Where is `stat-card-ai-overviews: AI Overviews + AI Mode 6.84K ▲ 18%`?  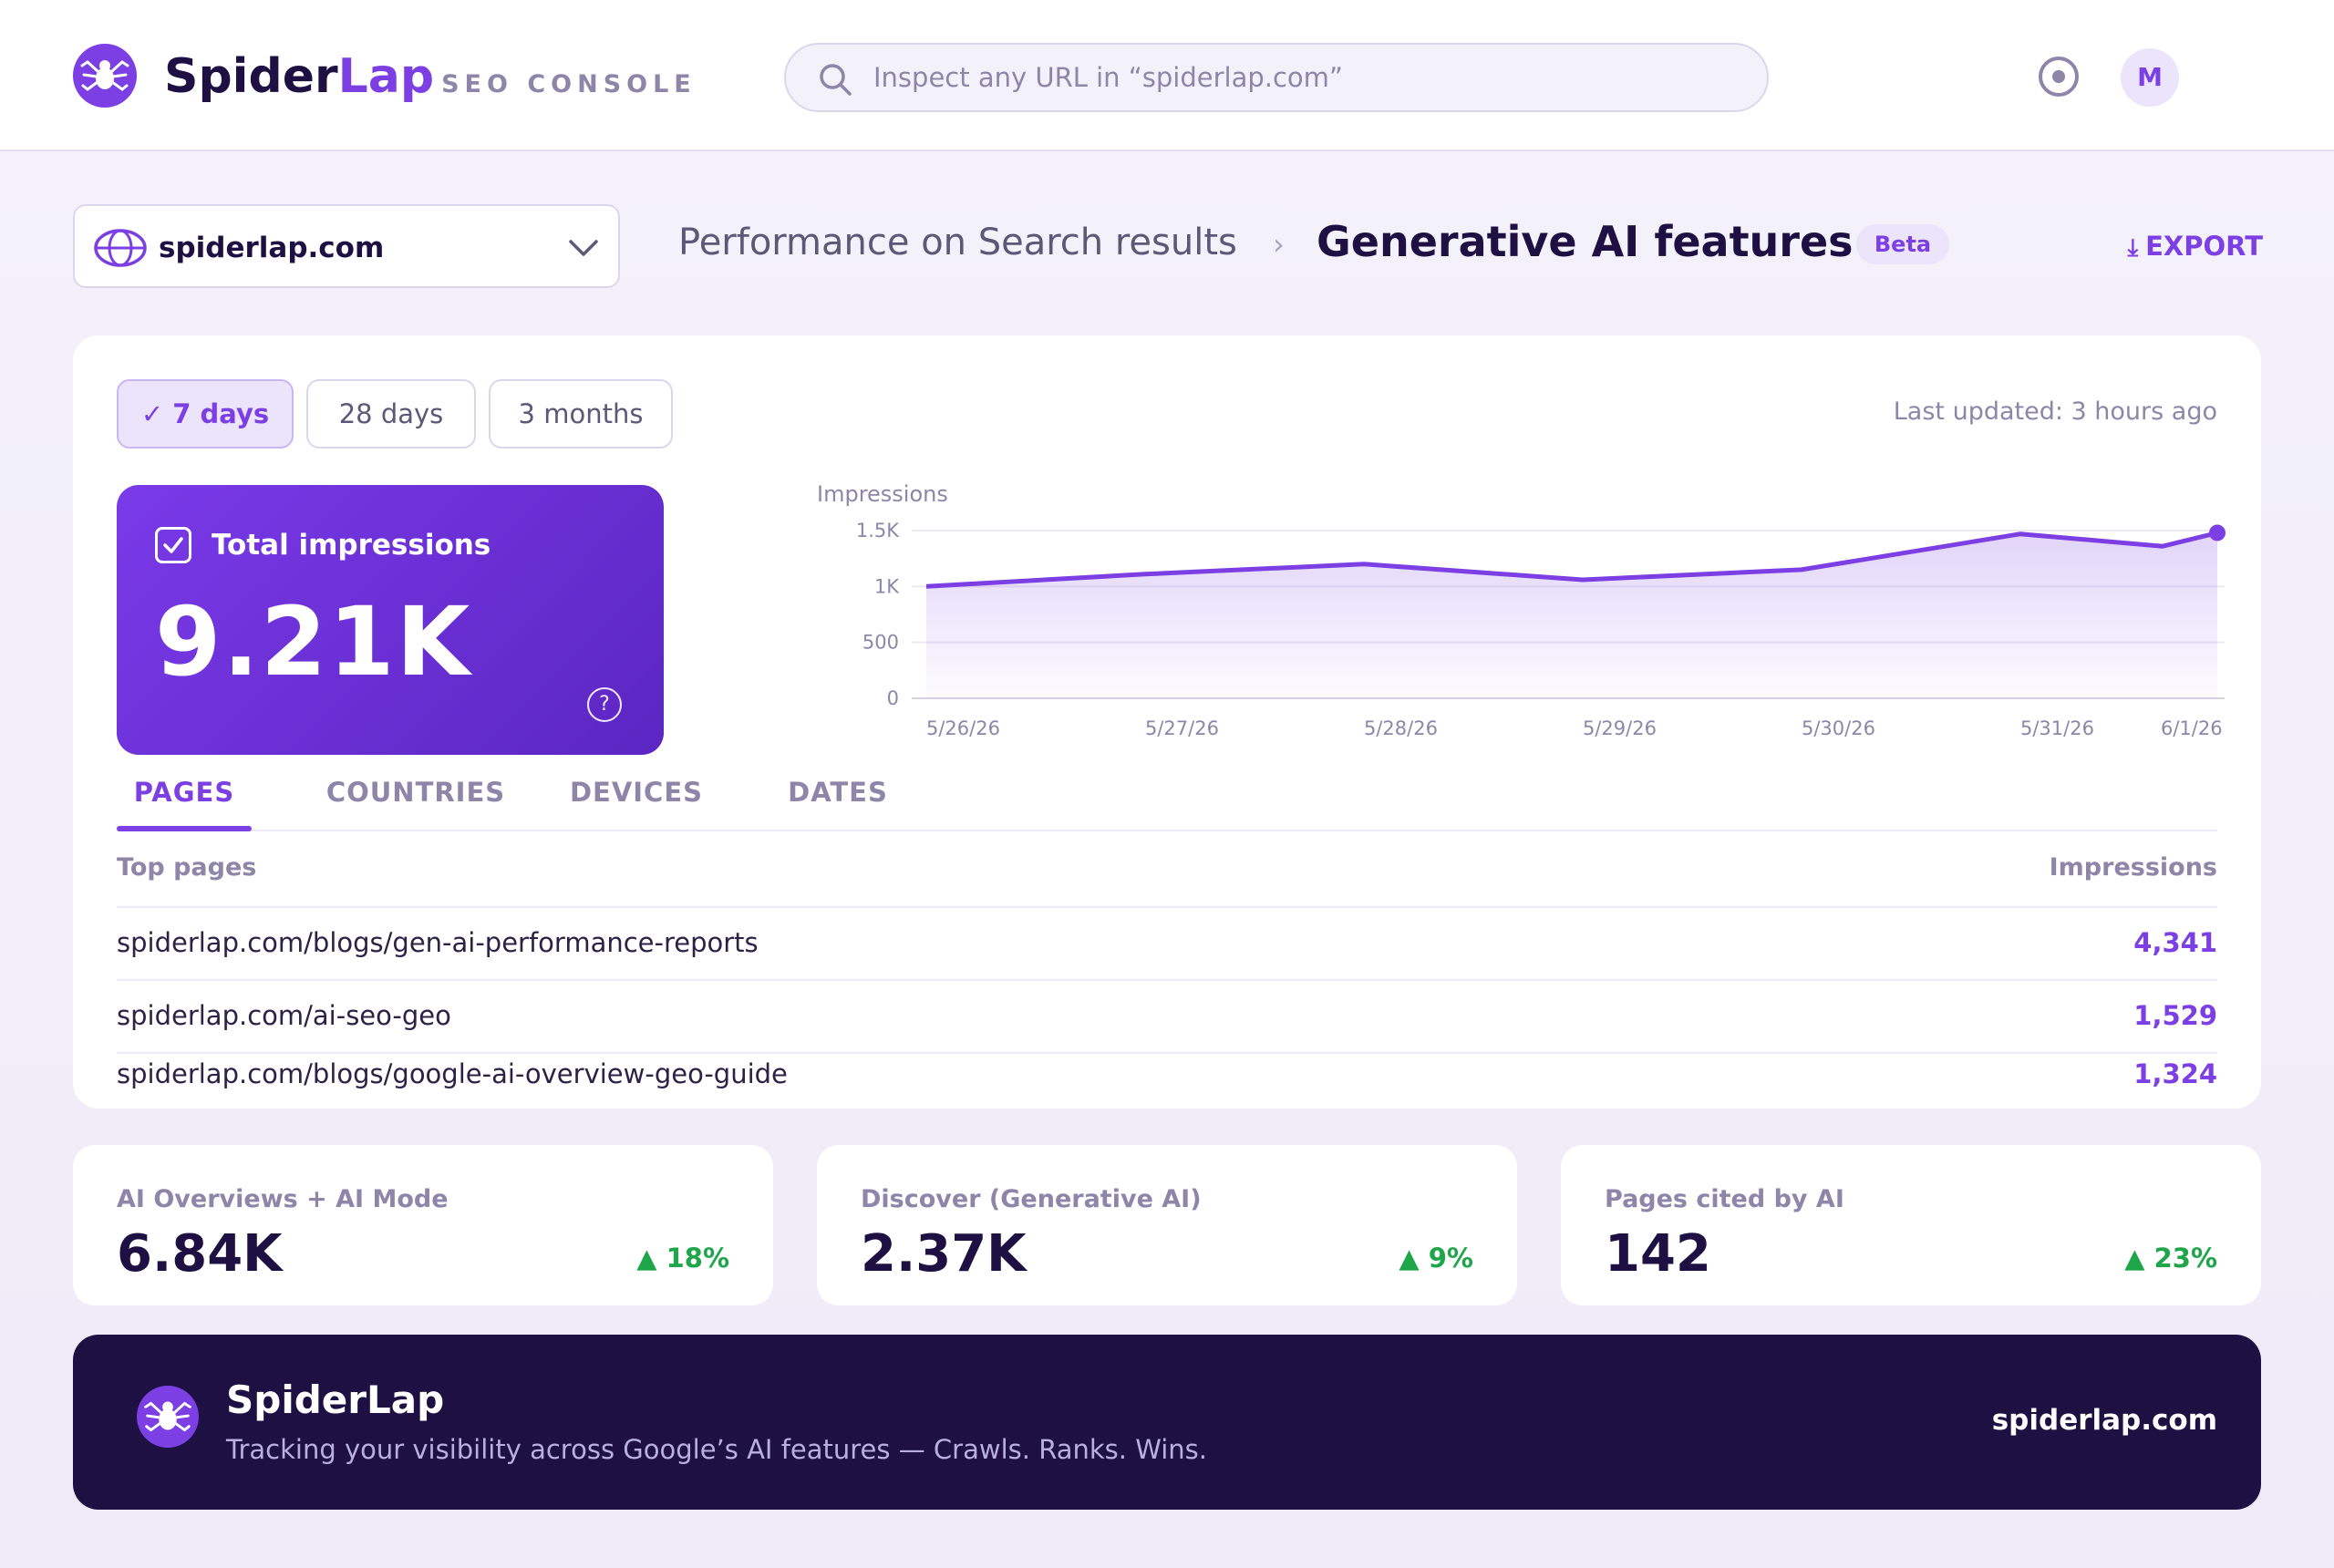
stat-card-ai-overviews: AI Overviews + AI Mode 6.84K ▲ 18% is located at coordinates (423, 1225).